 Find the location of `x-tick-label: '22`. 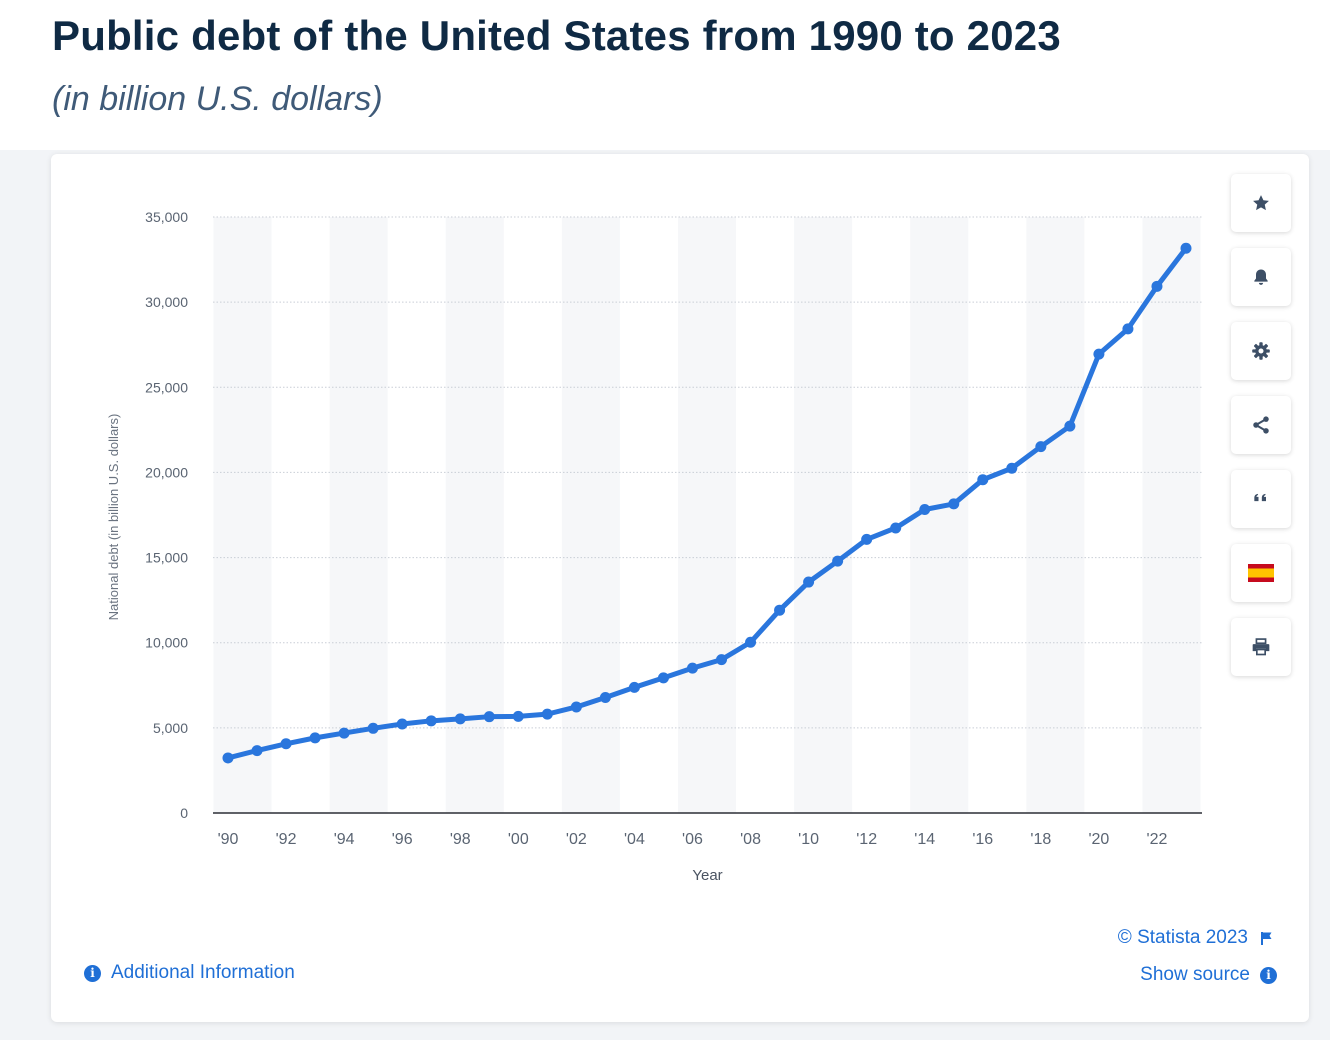

x-tick-label: '22 is located at coordinates (1157, 839).